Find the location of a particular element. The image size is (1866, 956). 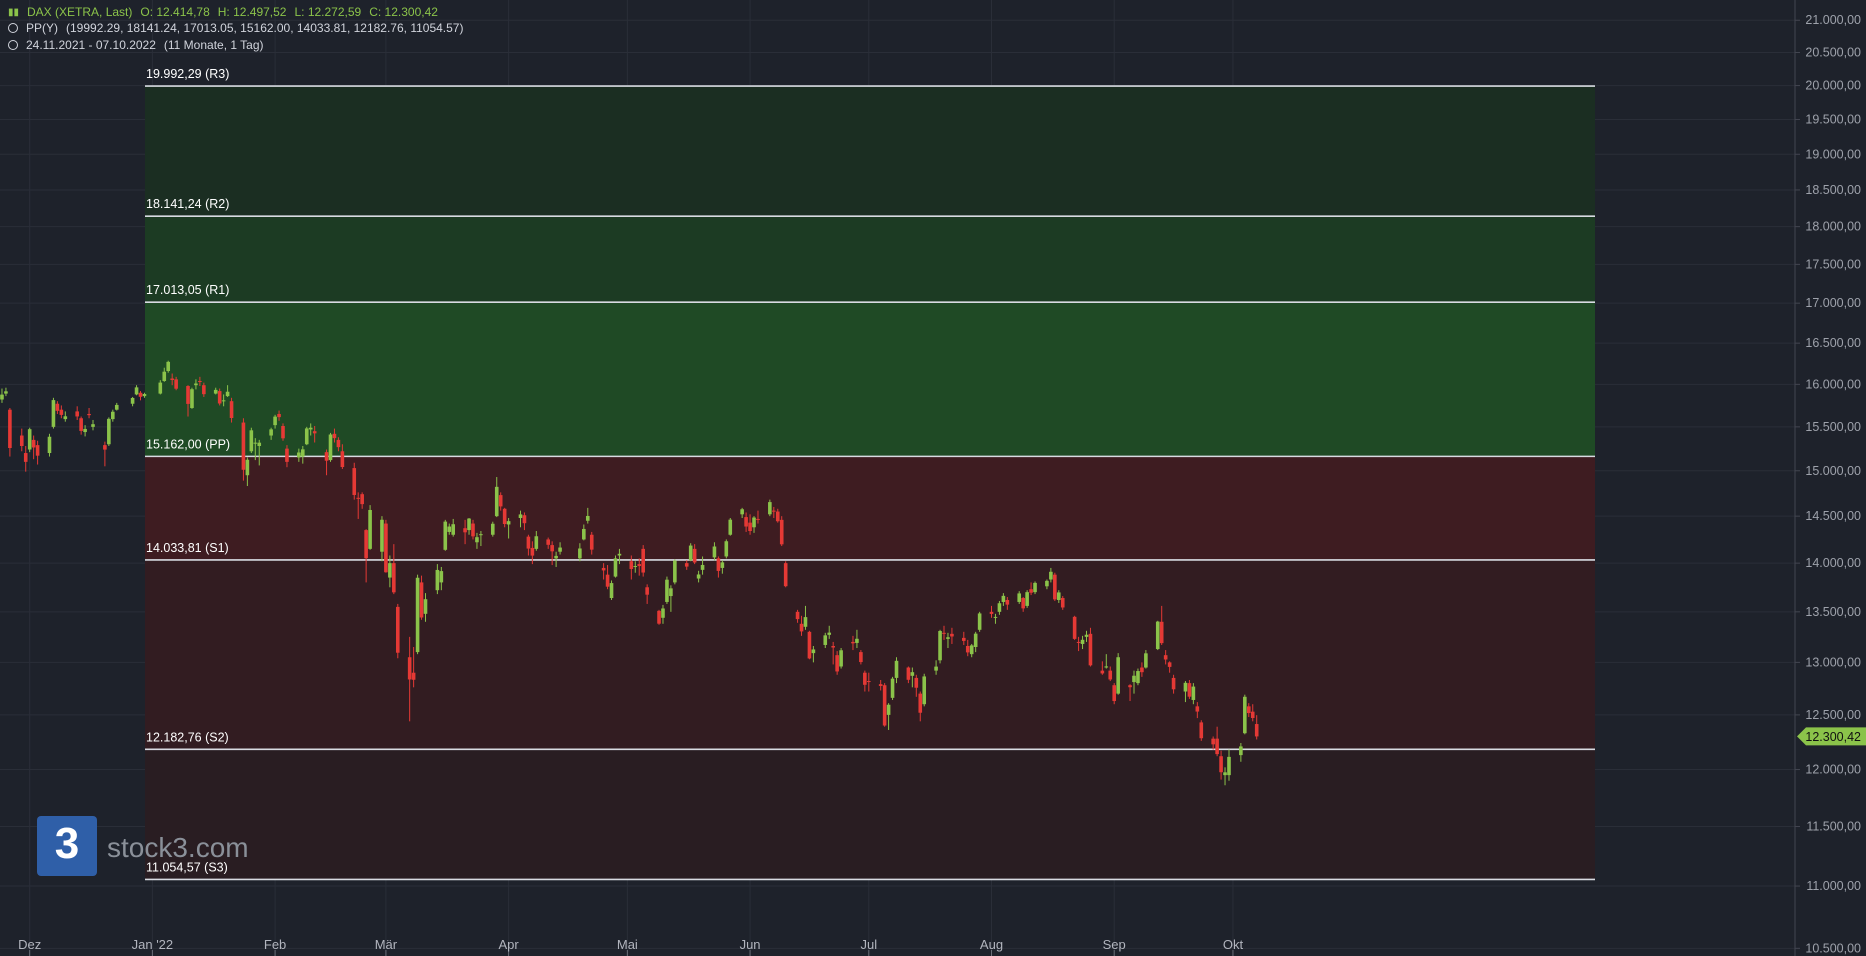

y-tick-label: 19.500,00 is located at coordinates (1833, 119).